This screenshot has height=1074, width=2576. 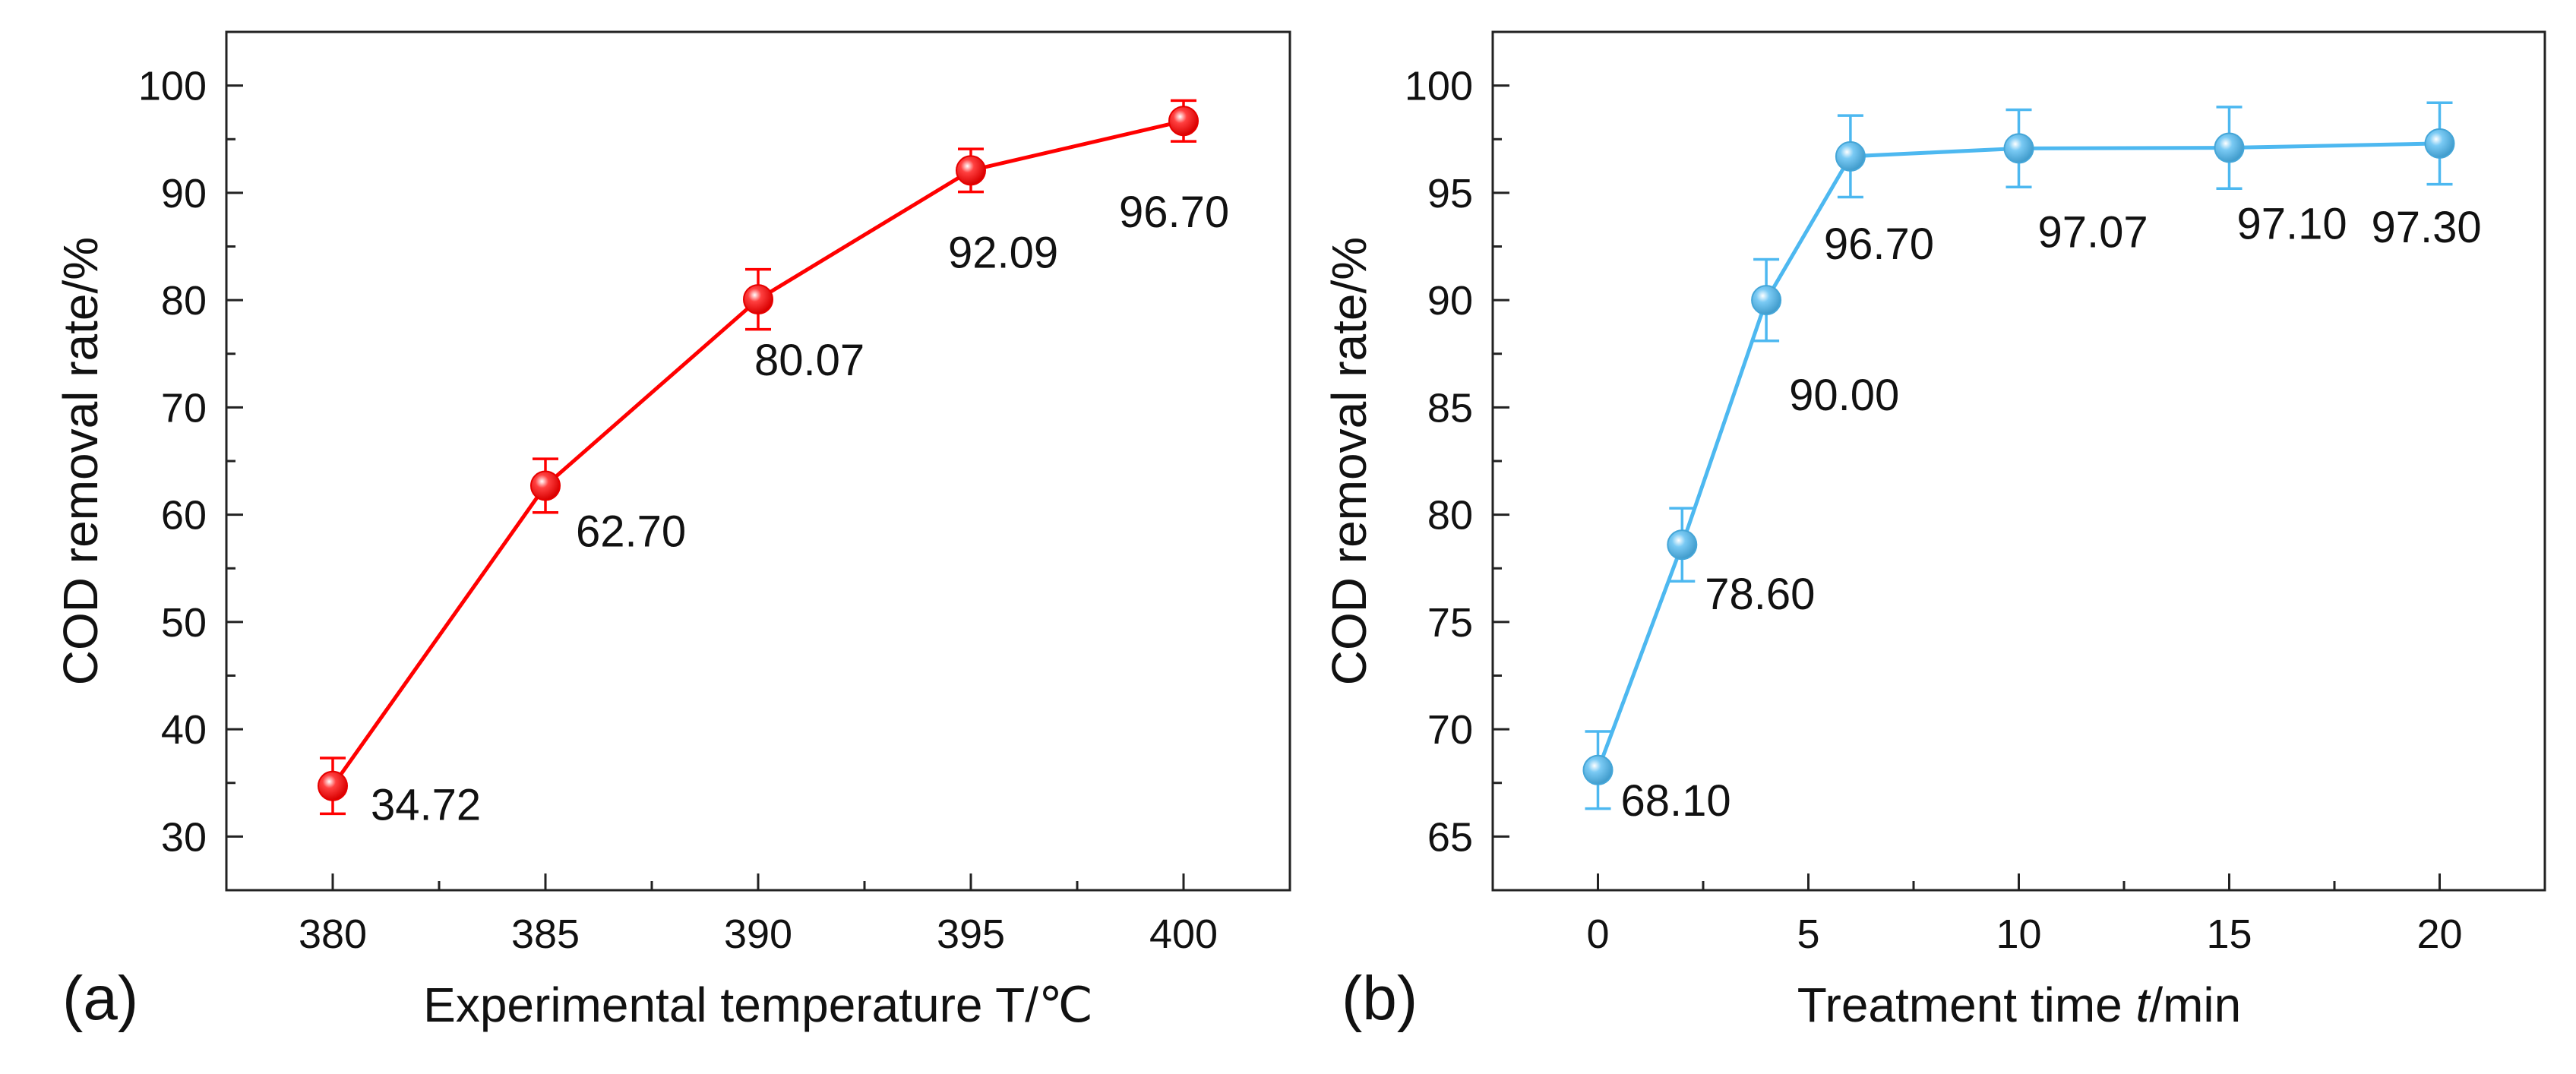 I want to click on data-label: 68.10, so click(x=1676, y=801).